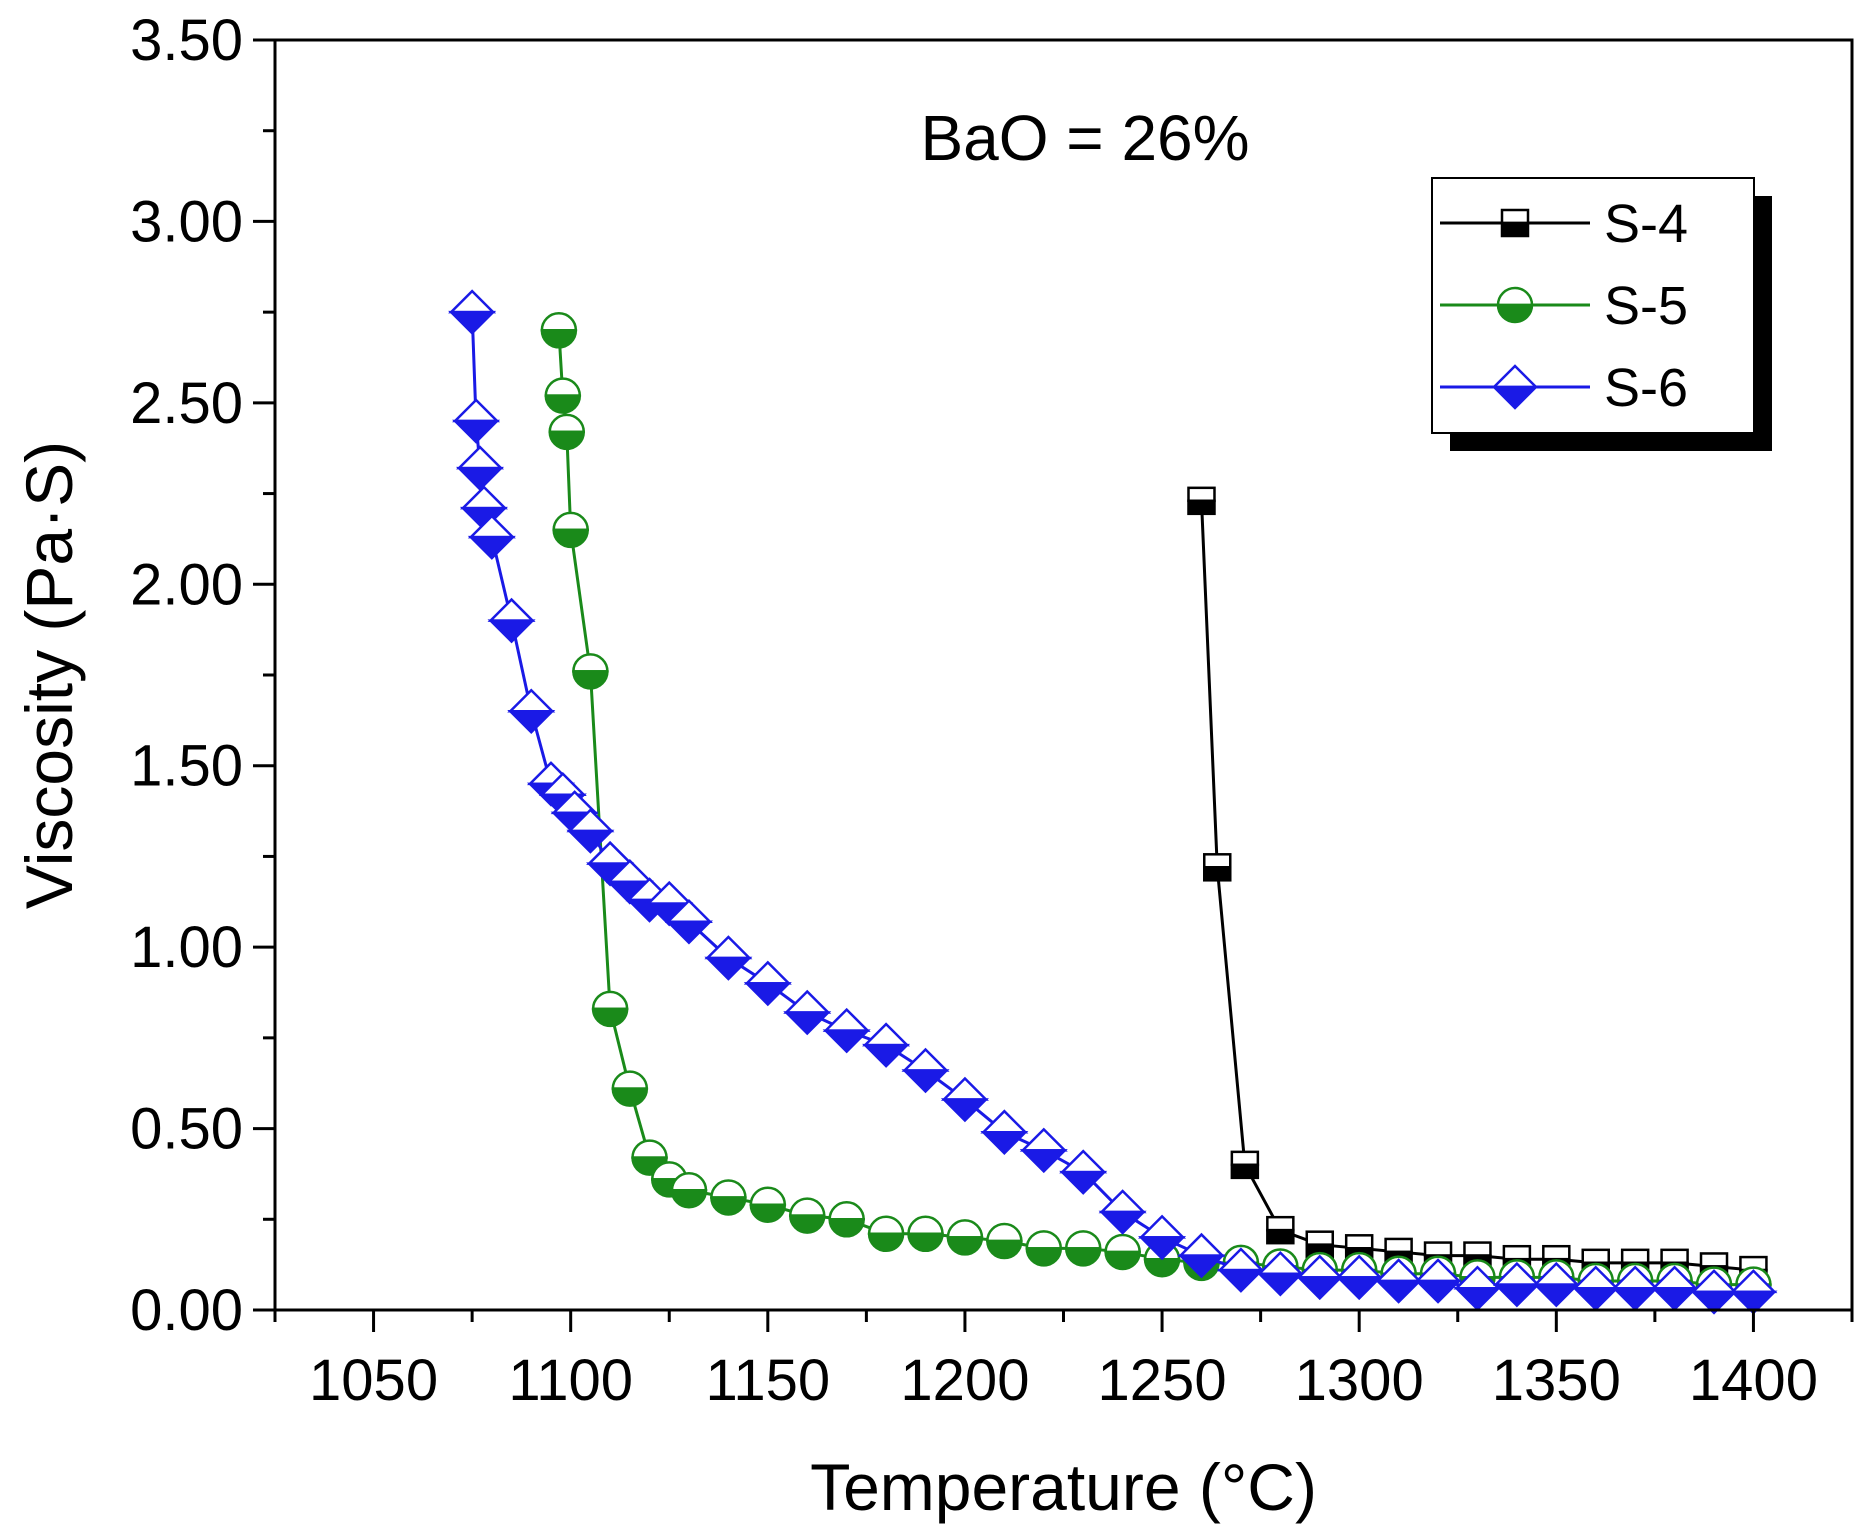 Image resolution: width=1860 pixels, height=1539 pixels. Describe the element at coordinates (1063, 1487) in the screenshot. I see `x-axis-title: Temperature (°C)` at that location.